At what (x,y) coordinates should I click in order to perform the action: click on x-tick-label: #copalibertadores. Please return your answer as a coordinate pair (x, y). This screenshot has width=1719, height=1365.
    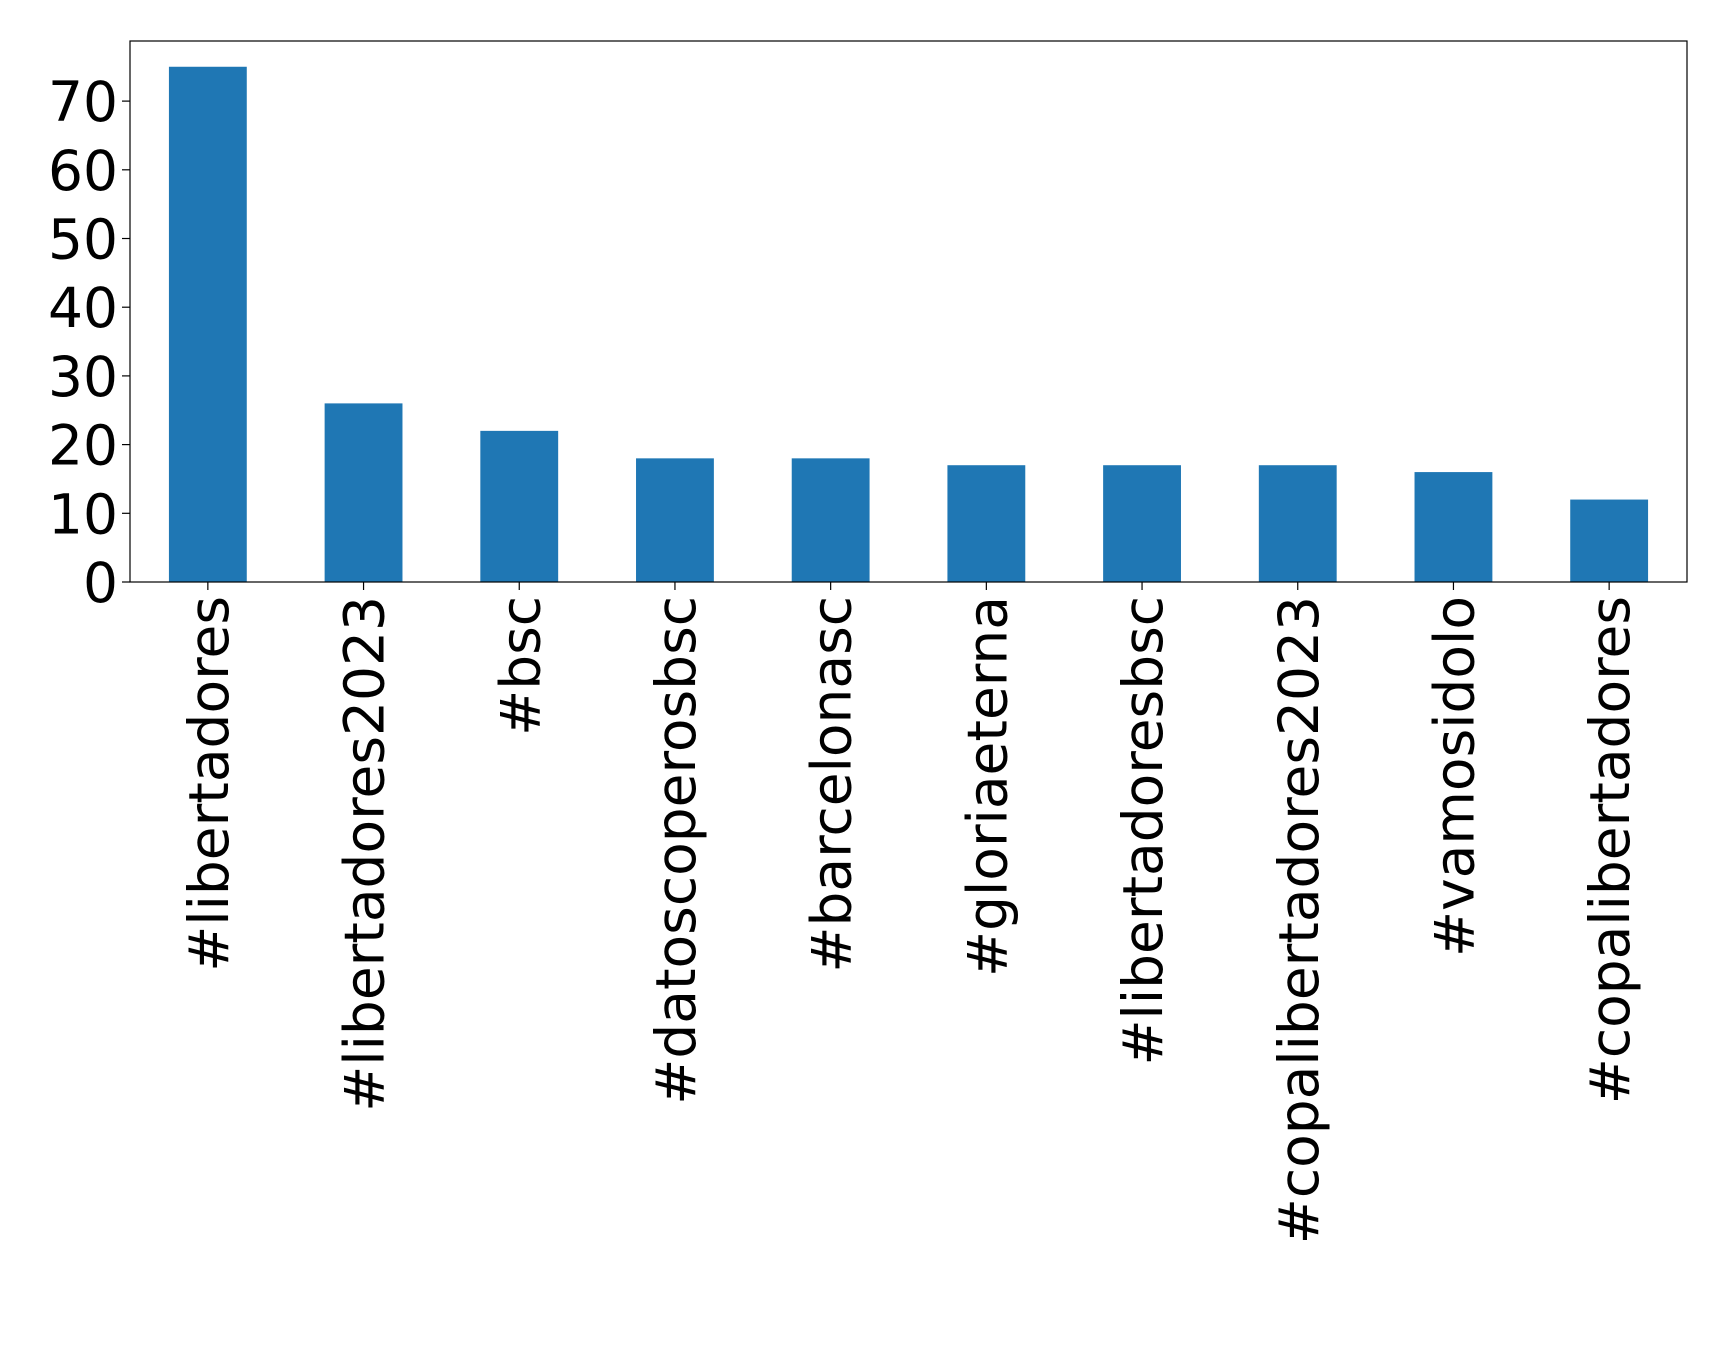
    Looking at the image, I should click on (1610, 850).